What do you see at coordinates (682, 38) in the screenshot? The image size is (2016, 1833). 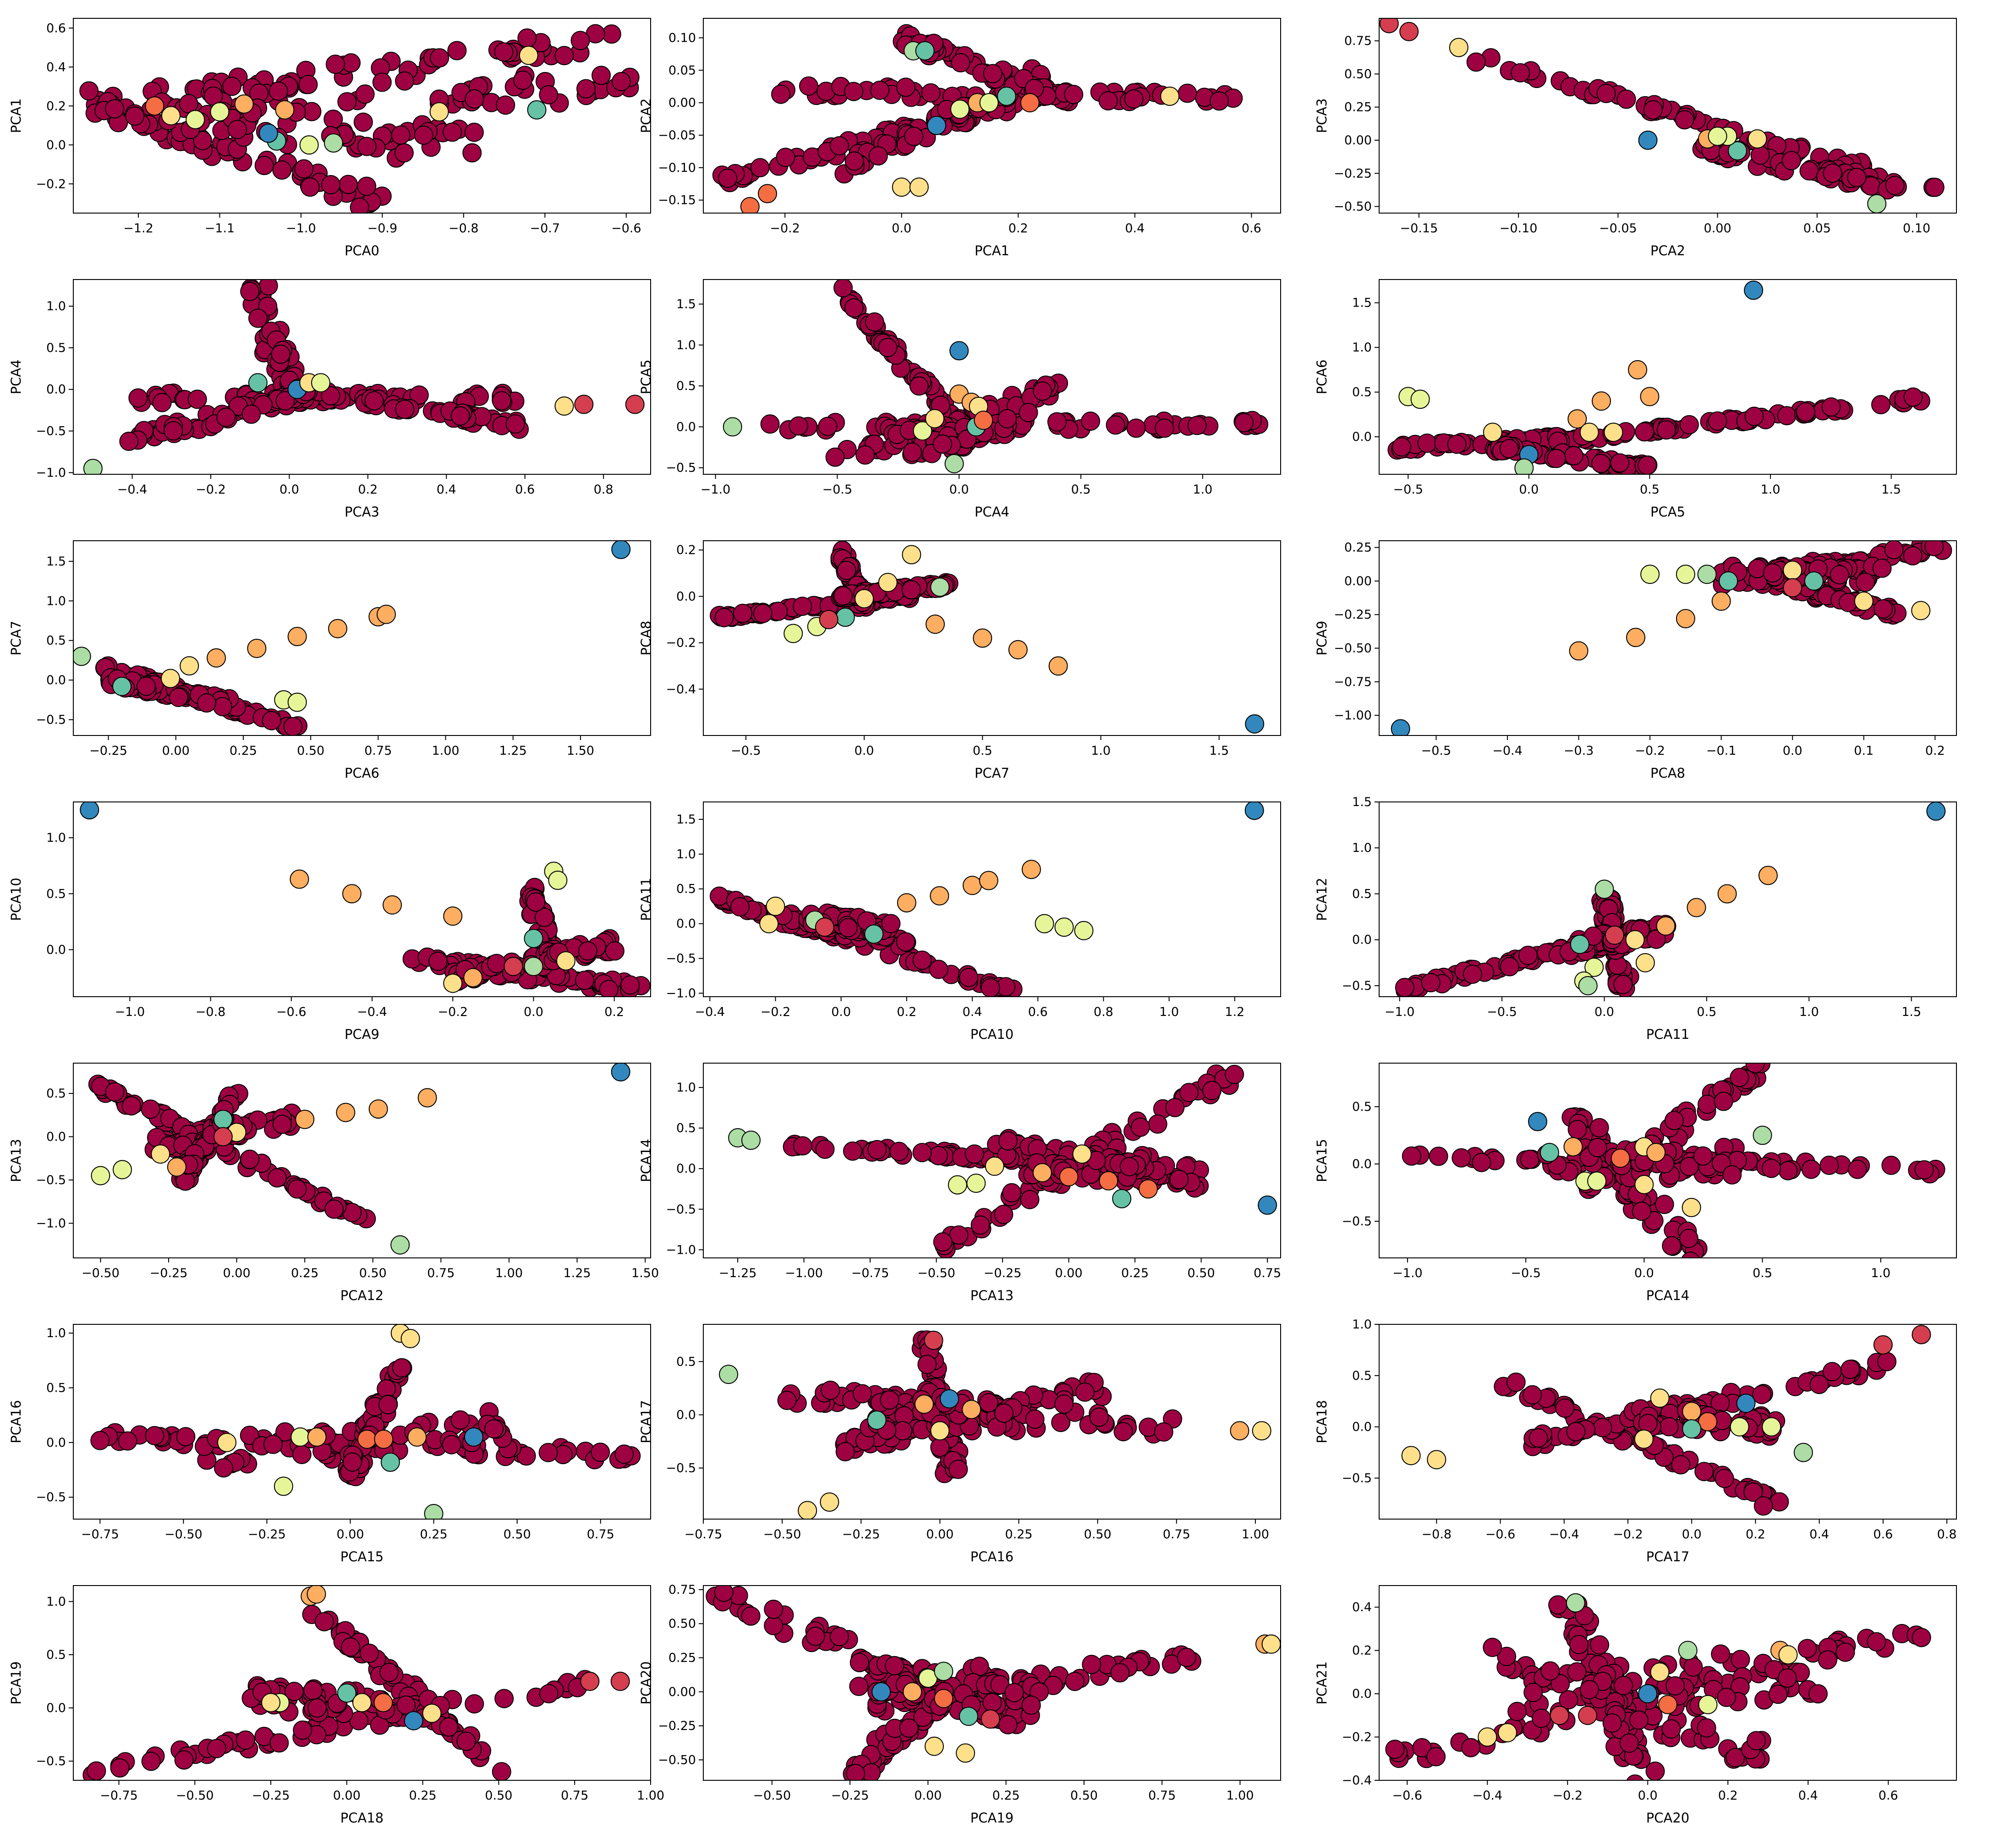 I see `y-tick-label: 0.10` at bounding box center [682, 38].